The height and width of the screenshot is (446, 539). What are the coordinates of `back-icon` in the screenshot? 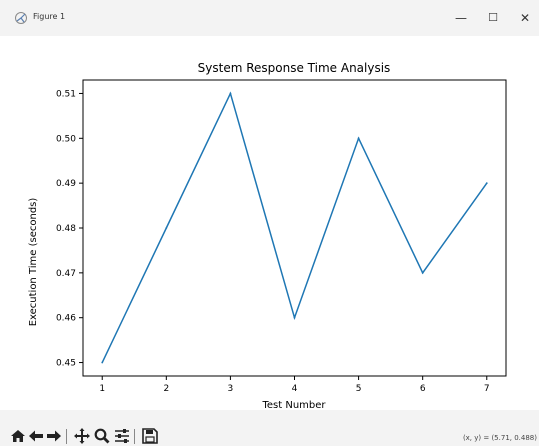 It's located at (36, 436).